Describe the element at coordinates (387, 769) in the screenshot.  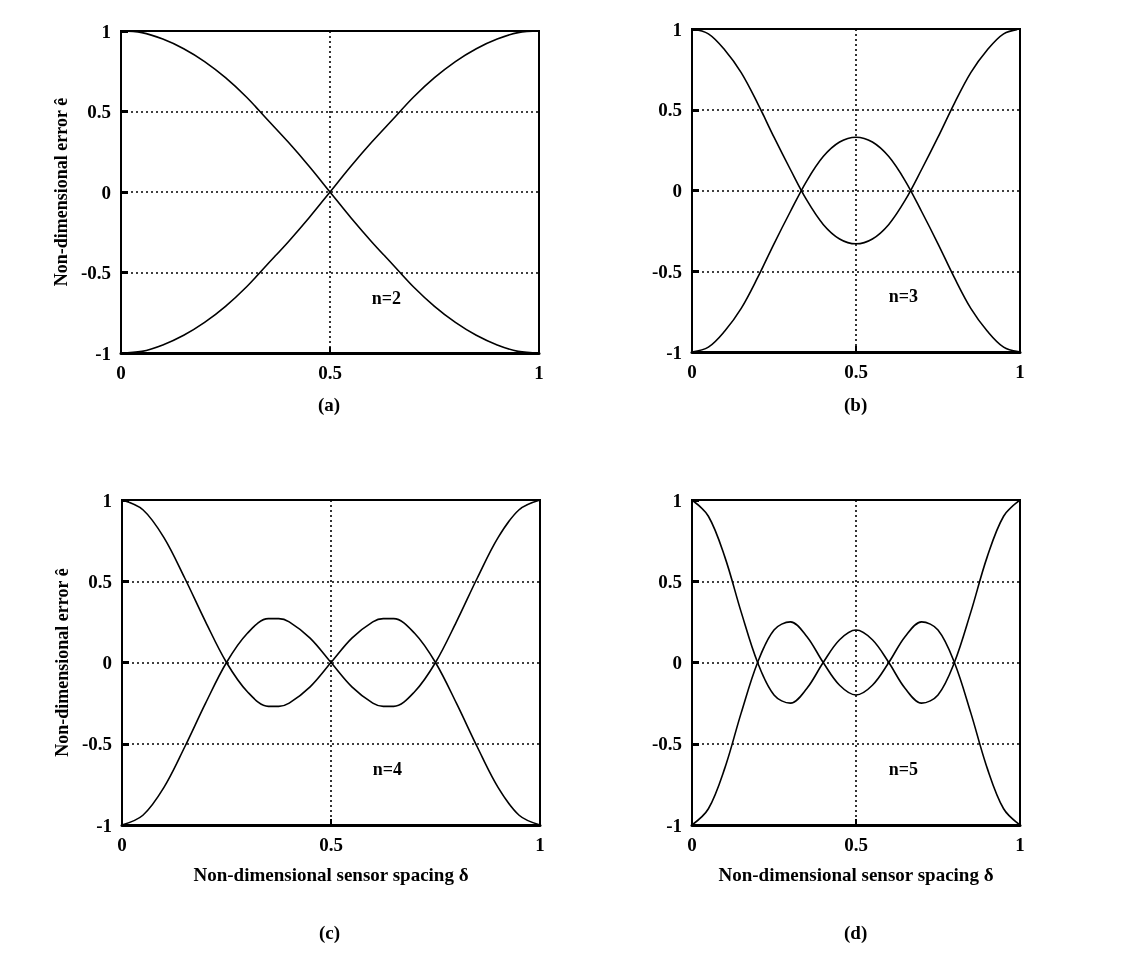
I see `annotation: n=4` at that location.